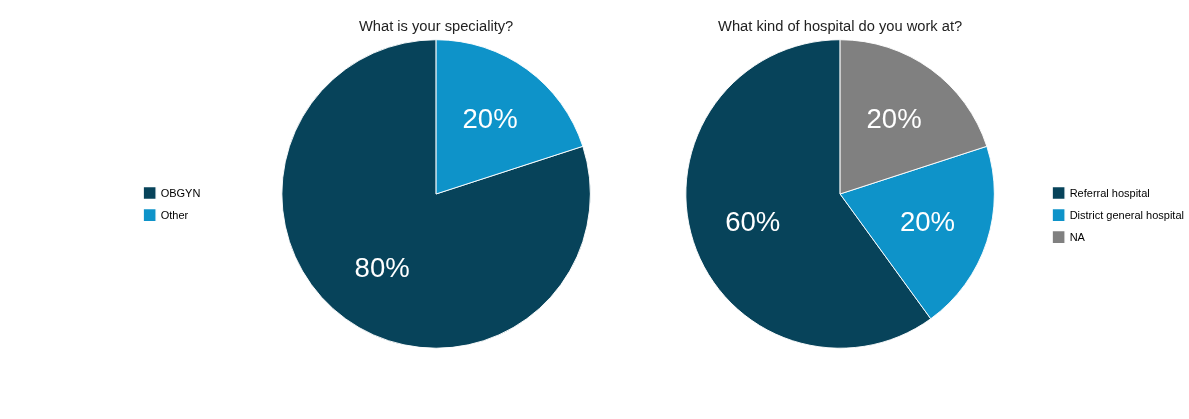 Image resolution: width=1189 pixels, height=419 pixels. What do you see at coordinates (753, 221) in the screenshot?
I see `data-label: 60%` at bounding box center [753, 221].